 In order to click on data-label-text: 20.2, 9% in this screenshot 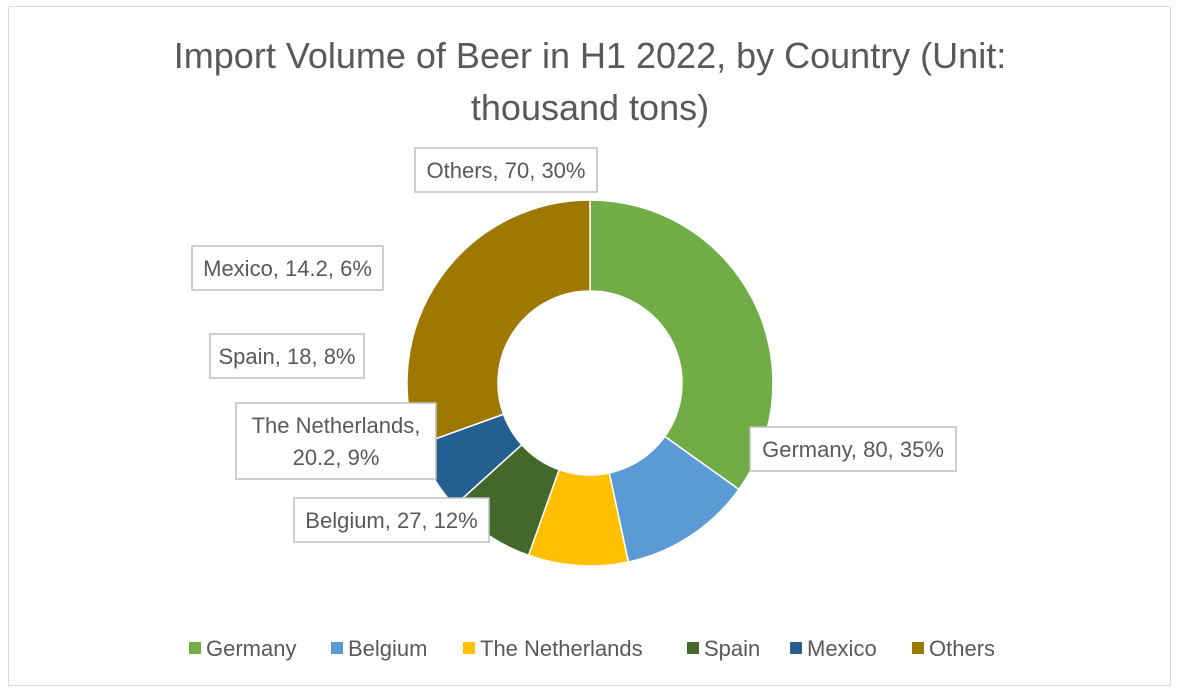, I will do `click(336, 457)`.